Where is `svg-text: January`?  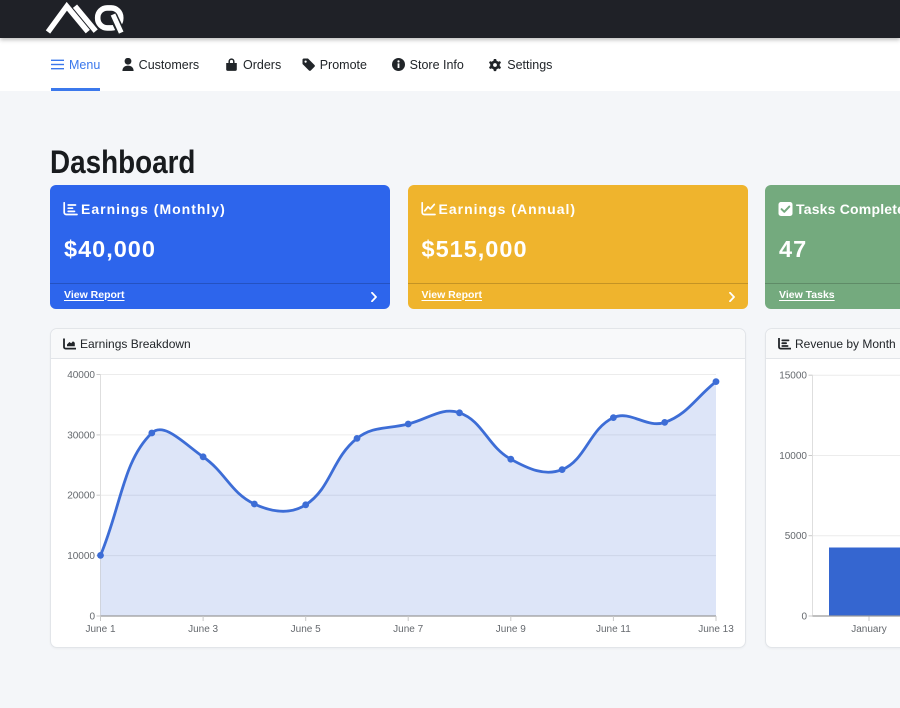
svg-text: January is located at coordinates (869, 629).